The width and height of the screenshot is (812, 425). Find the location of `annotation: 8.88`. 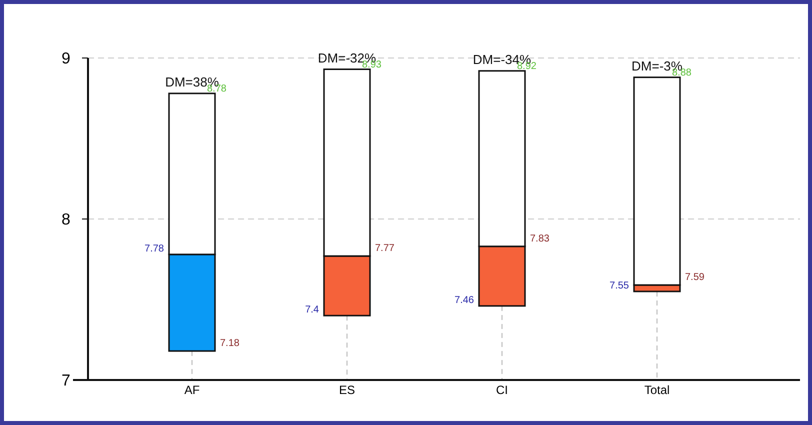

annotation: 8.88 is located at coordinates (682, 72).